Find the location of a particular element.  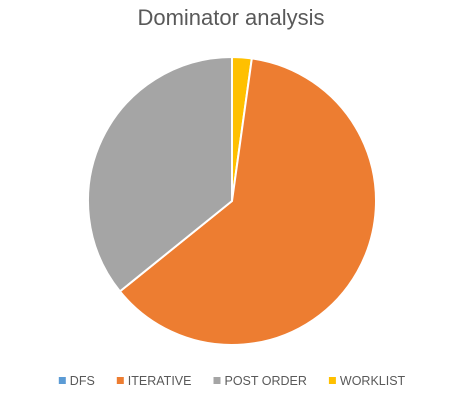

legend-label: ITERATIVE is located at coordinates (160, 381).